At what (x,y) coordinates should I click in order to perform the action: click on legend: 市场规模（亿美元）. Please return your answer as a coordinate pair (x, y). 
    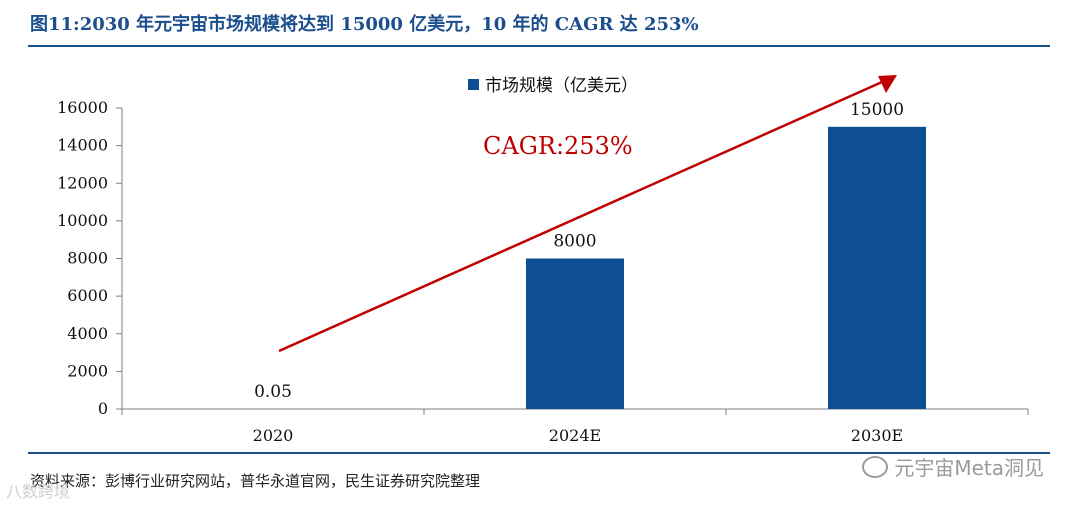
    Looking at the image, I should click on (553, 86).